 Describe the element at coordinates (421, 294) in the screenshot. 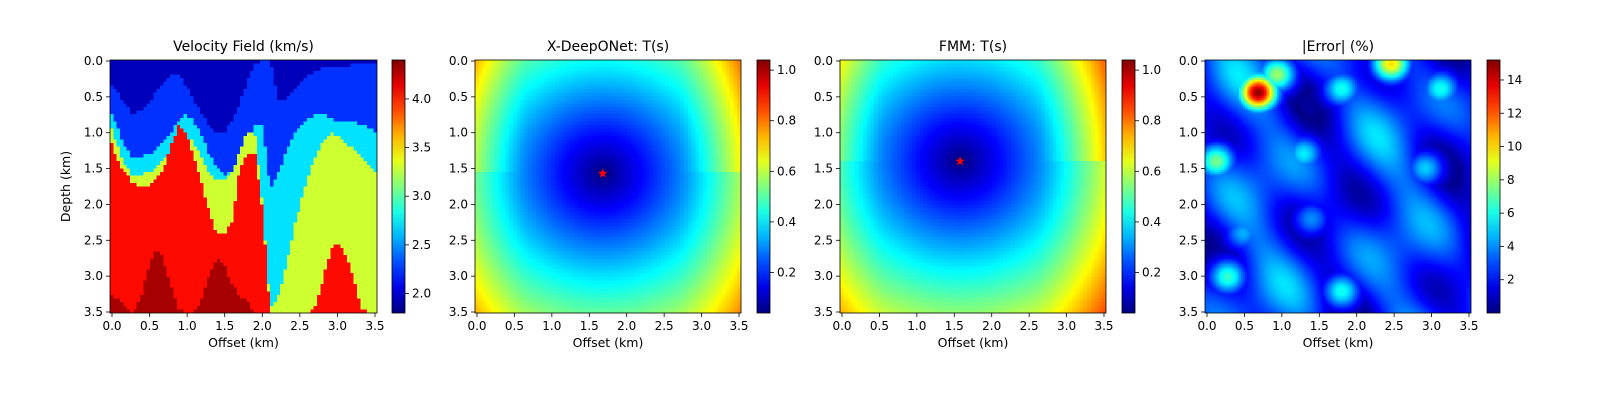

I see `colorbar-tick-label: 2.0` at that location.